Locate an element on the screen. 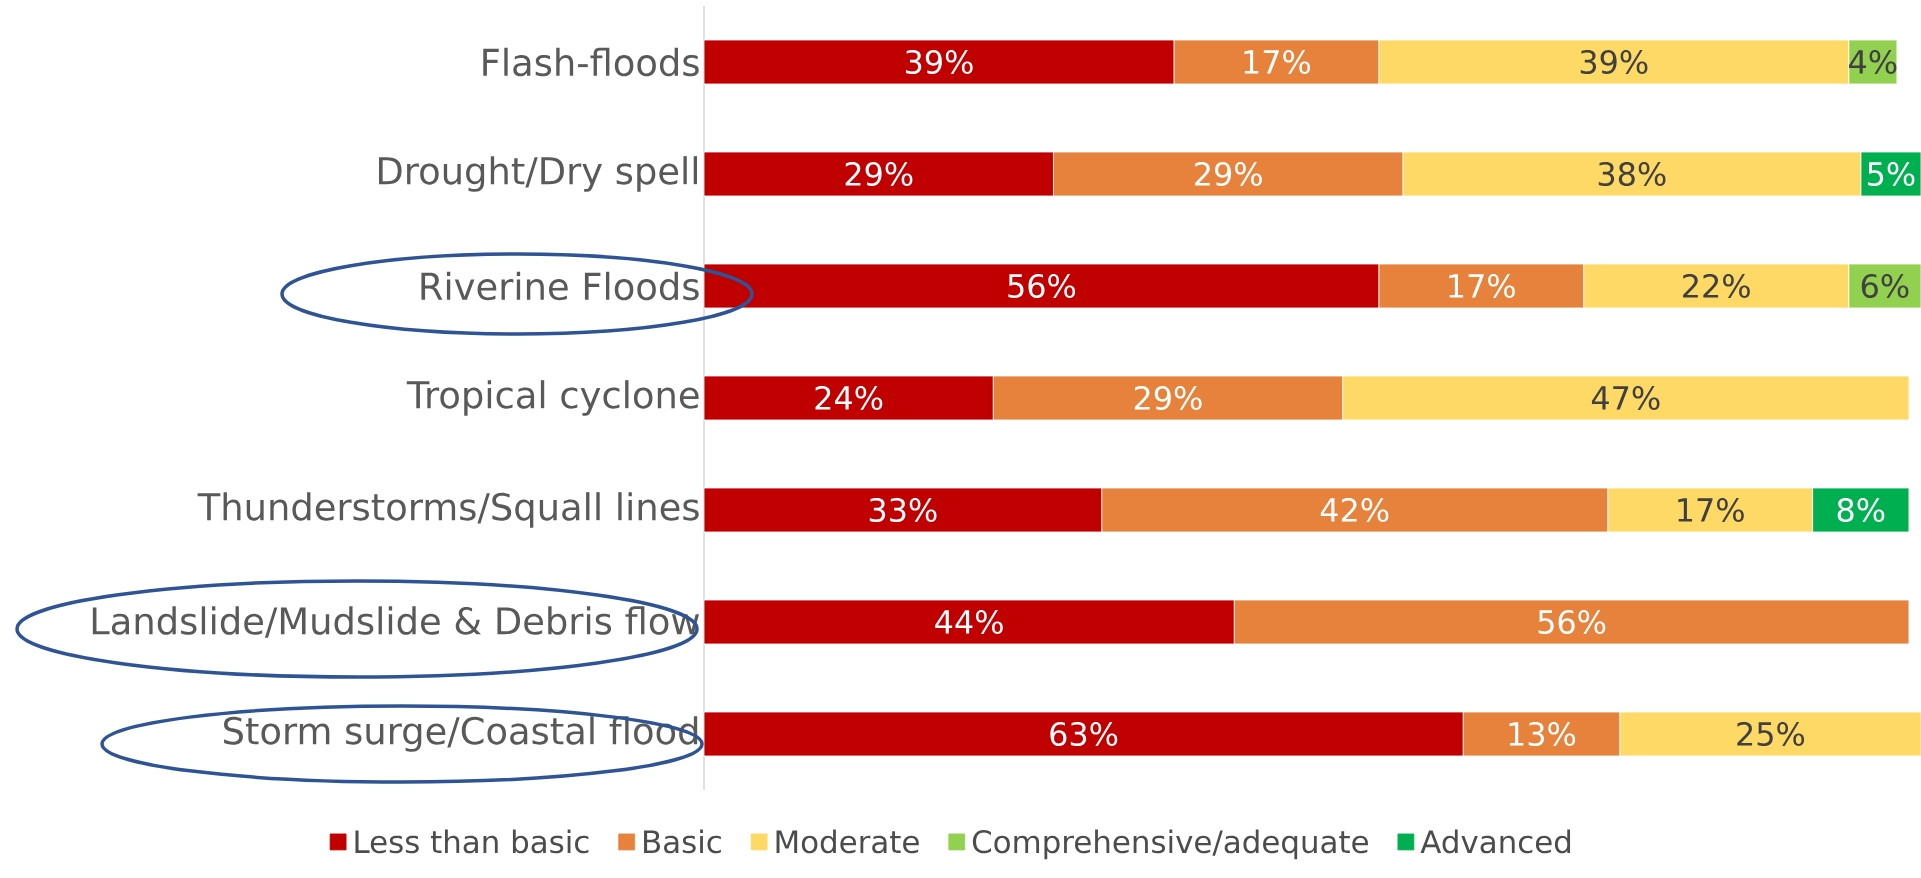  data-label: 33% is located at coordinates (903, 510).